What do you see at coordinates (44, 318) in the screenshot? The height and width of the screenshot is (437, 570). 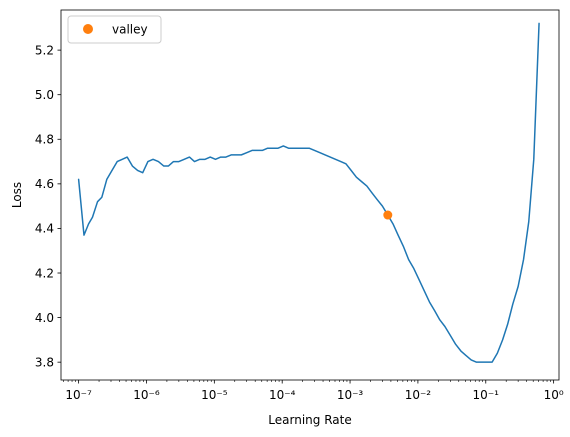 I see `y-tick-label: 4.0` at bounding box center [44, 318].